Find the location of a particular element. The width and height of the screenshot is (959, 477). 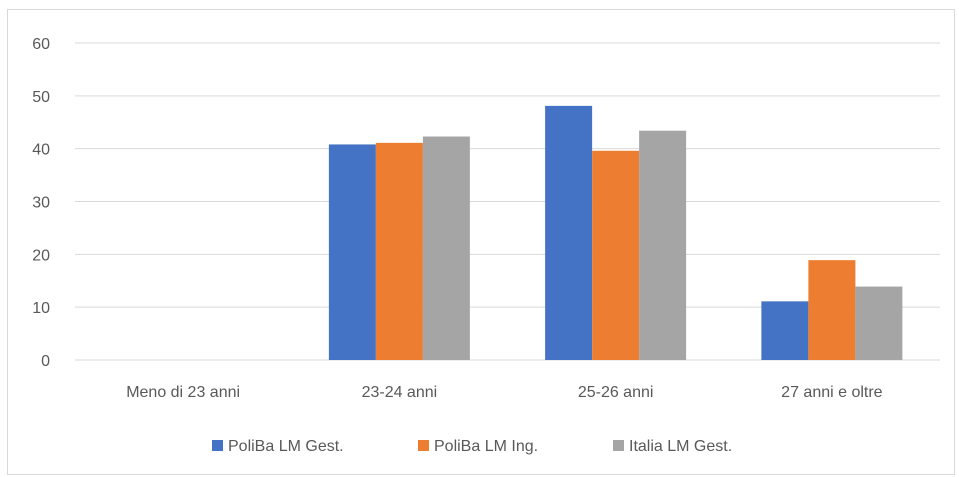

y-tick-label: 0 is located at coordinates (45, 361).